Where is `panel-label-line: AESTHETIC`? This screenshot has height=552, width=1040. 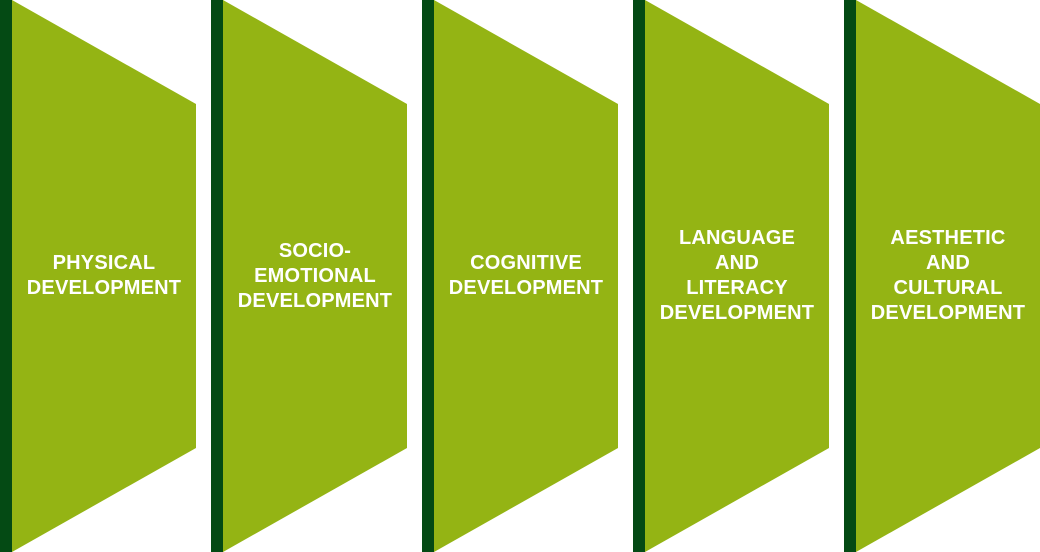
panel-label-line: AESTHETIC is located at coordinates (948, 238).